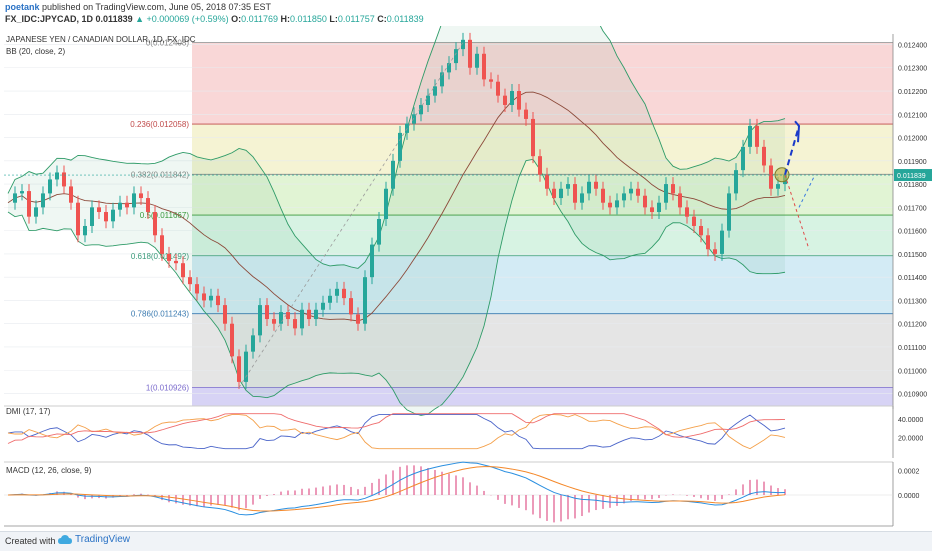 The height and width of the screenshot is (551, 932). Describe the element at coordinates (356, 19) in the screenshot. I see `low-value: 0.011757` at that location.